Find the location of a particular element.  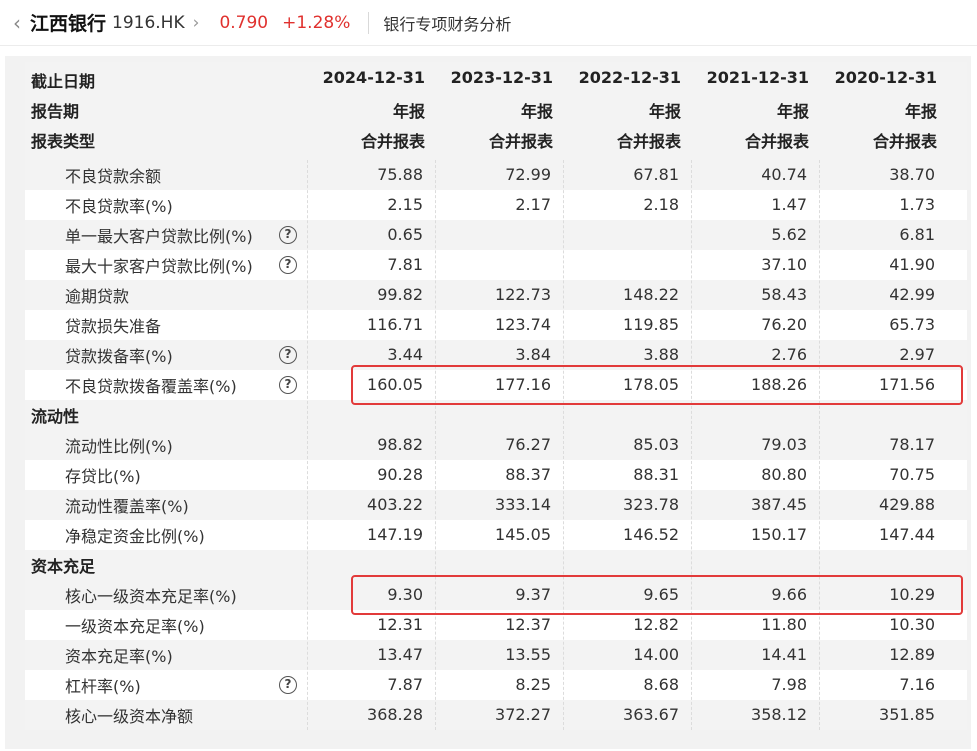

row-label: 单一最大客户贷款比例(%) is located at coordinates (159, 236).